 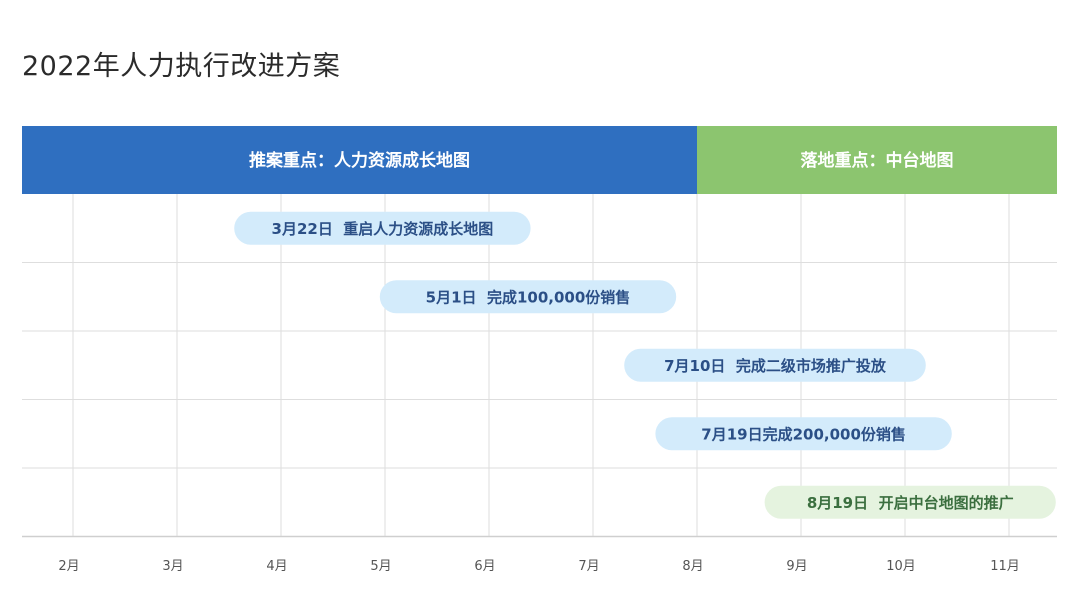 I want to click on milestone-label: 7月19日完成200,000份销售, so click(x=803, y=434).